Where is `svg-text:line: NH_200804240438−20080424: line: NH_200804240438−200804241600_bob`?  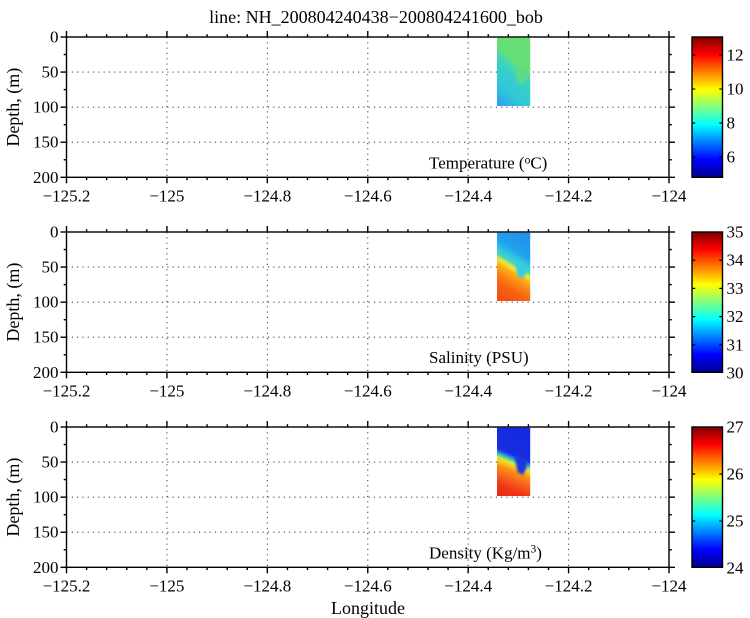 svg-text:line: NH_200804240438−20080424: line: NH_200804240438−200804241600_bob is located at coordinates (376, 17).